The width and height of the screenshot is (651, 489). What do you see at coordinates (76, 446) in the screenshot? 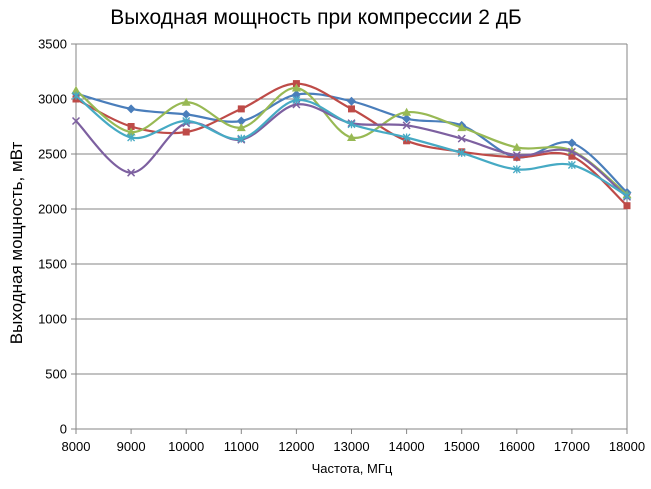
I see `x-tick-label: 8000` at bounding box center [76, 446].